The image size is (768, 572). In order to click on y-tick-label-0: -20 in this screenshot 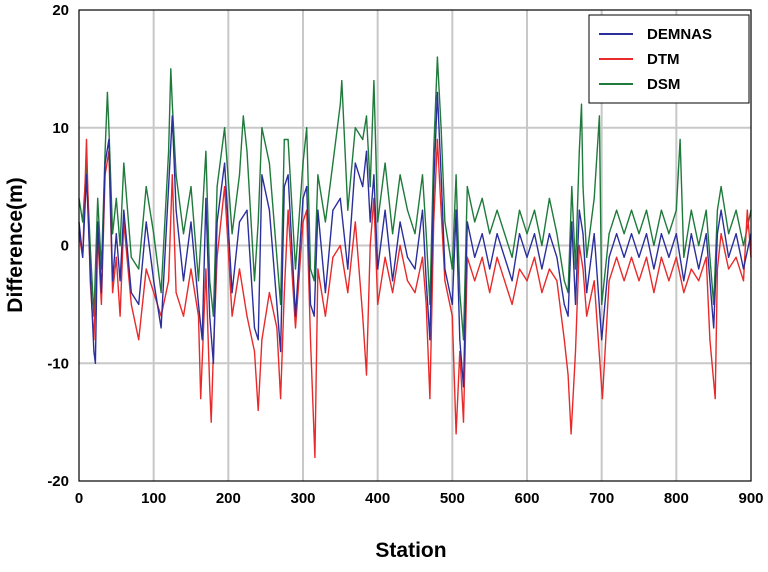, I will do `click(58, 481)`.